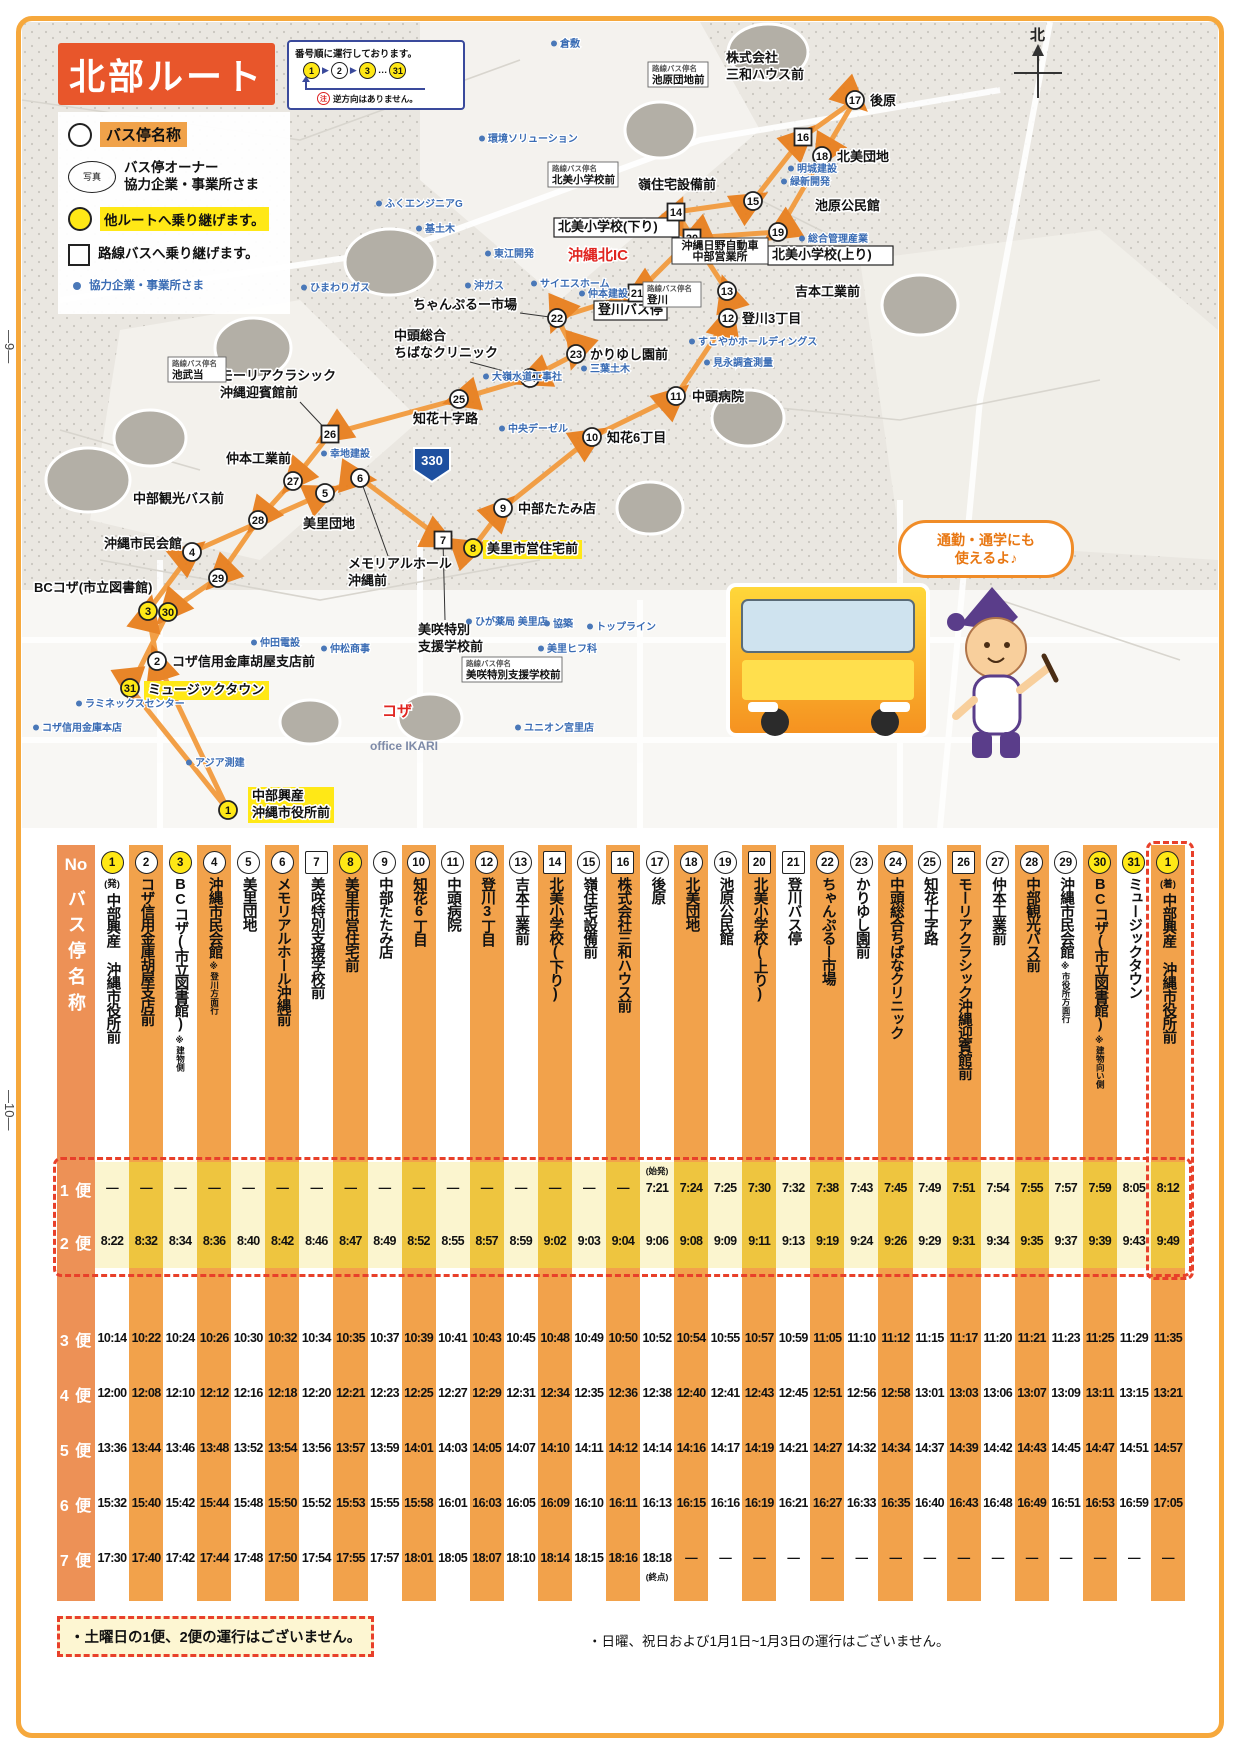  Describe the element at coordinates (725, 1338) in the screenshot. I see `time-cell: 10:55` at that location.